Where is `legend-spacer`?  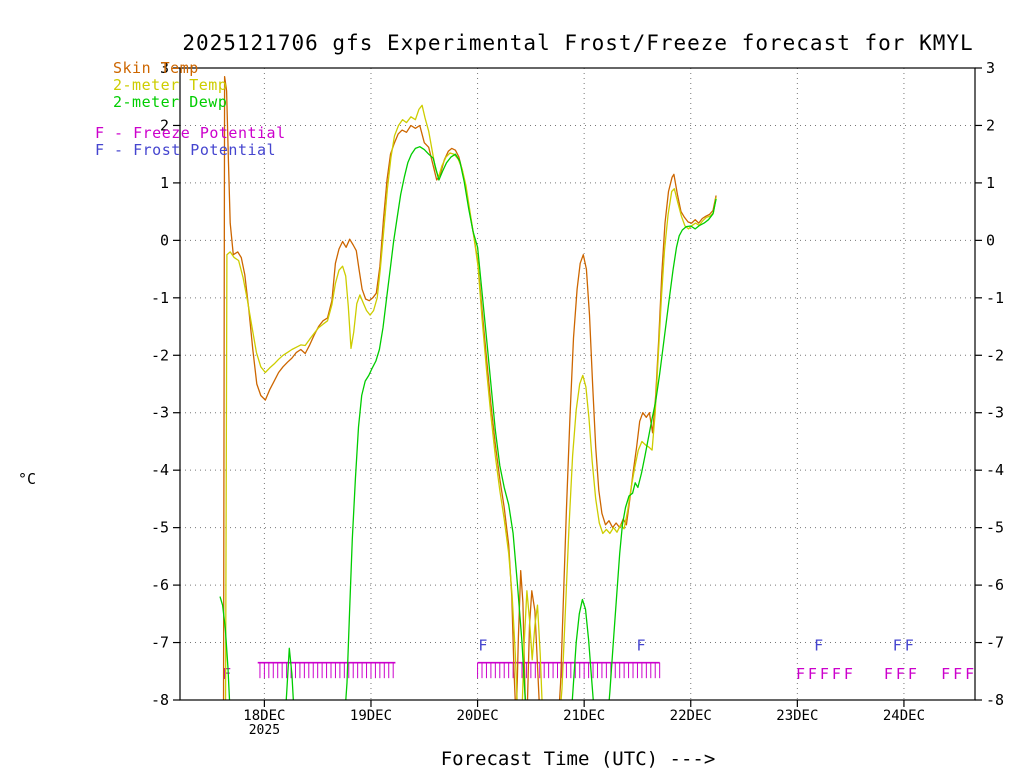
legend-spacer is located at coordinates (190, 118).